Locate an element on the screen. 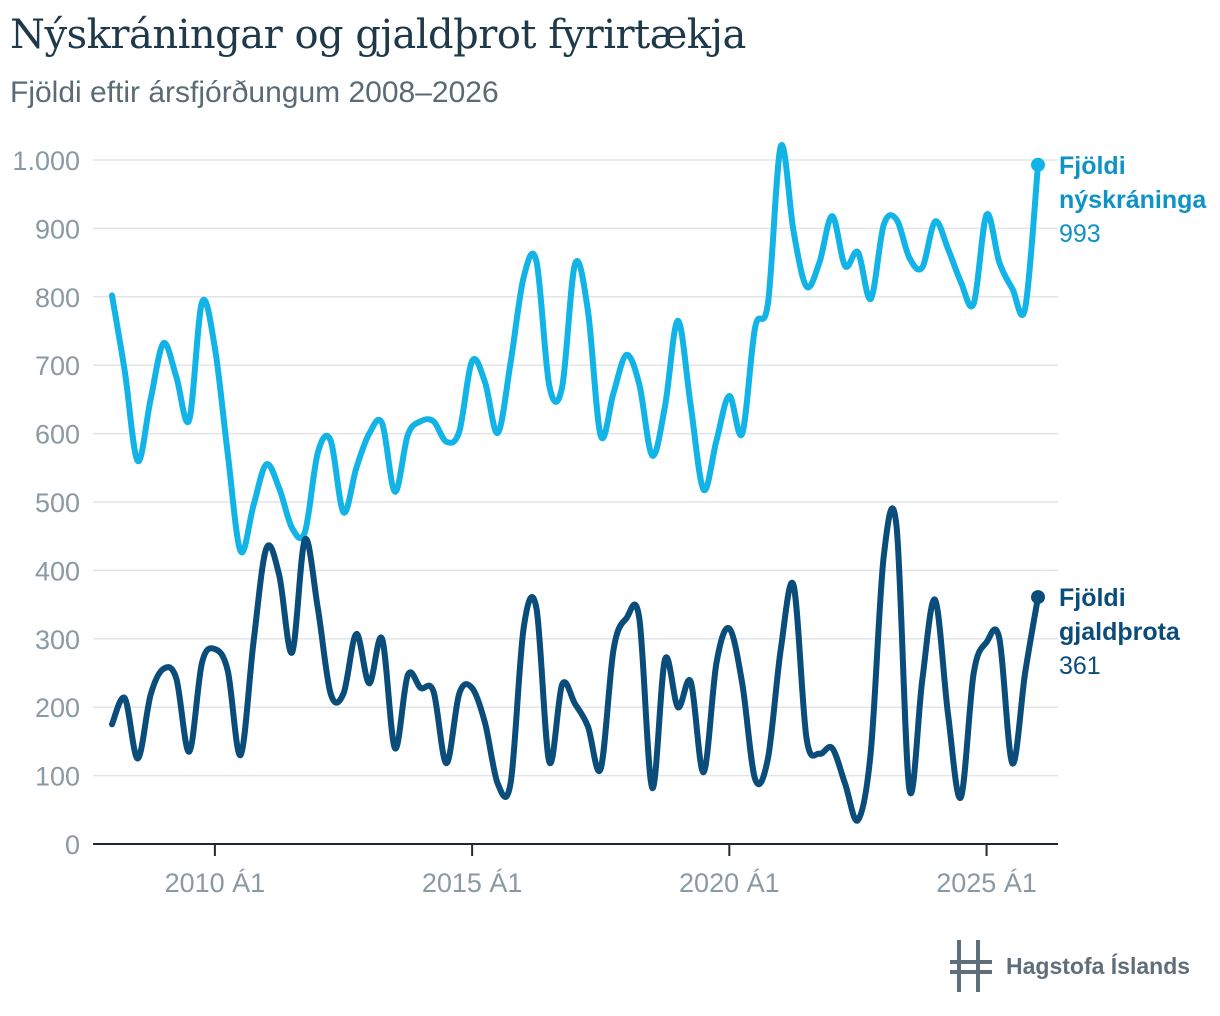 The image size is (1220, 1016). y-tick-label: 300 is located at coordinates (57, 640).